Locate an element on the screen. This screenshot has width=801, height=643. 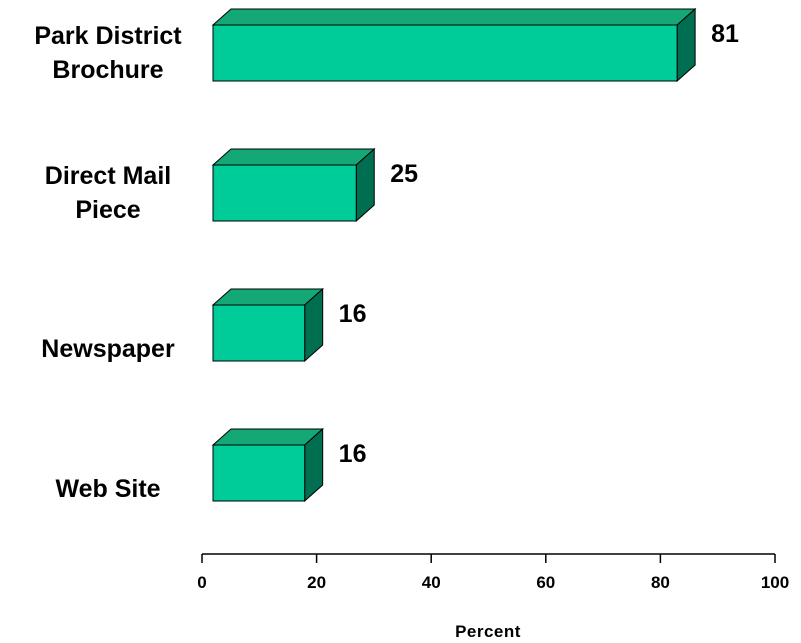
value-label-web-site: 16 is located at coordinates (353, 454).